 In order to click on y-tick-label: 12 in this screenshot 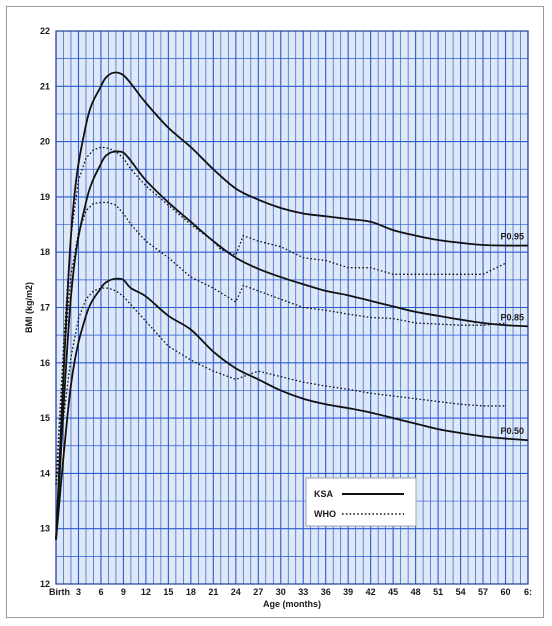, I will do `click(45, 584)`.